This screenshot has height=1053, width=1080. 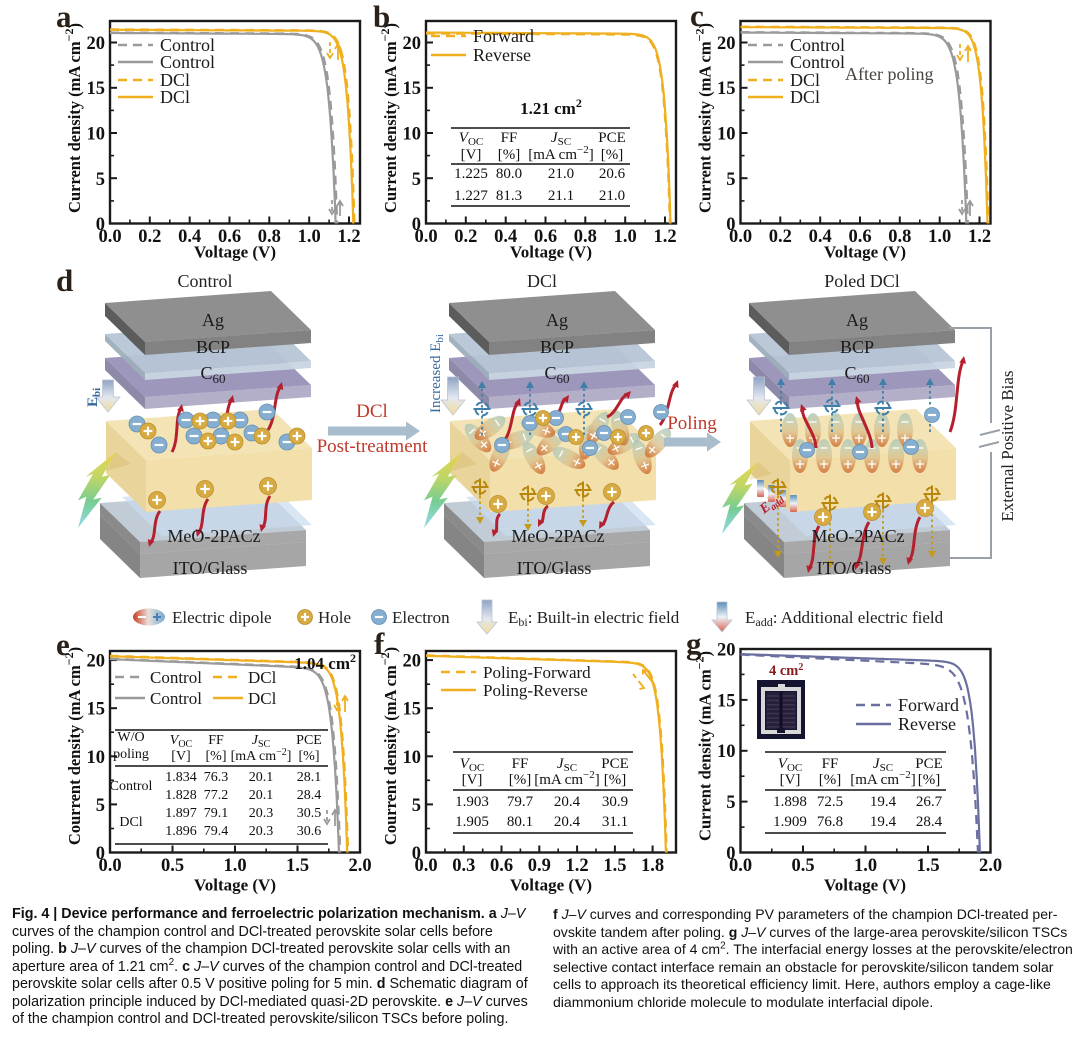 What do you see at coordinates (929, 822) in the screenshot?
I see `svg-text: 28.4` at bounding box center [929, 822].